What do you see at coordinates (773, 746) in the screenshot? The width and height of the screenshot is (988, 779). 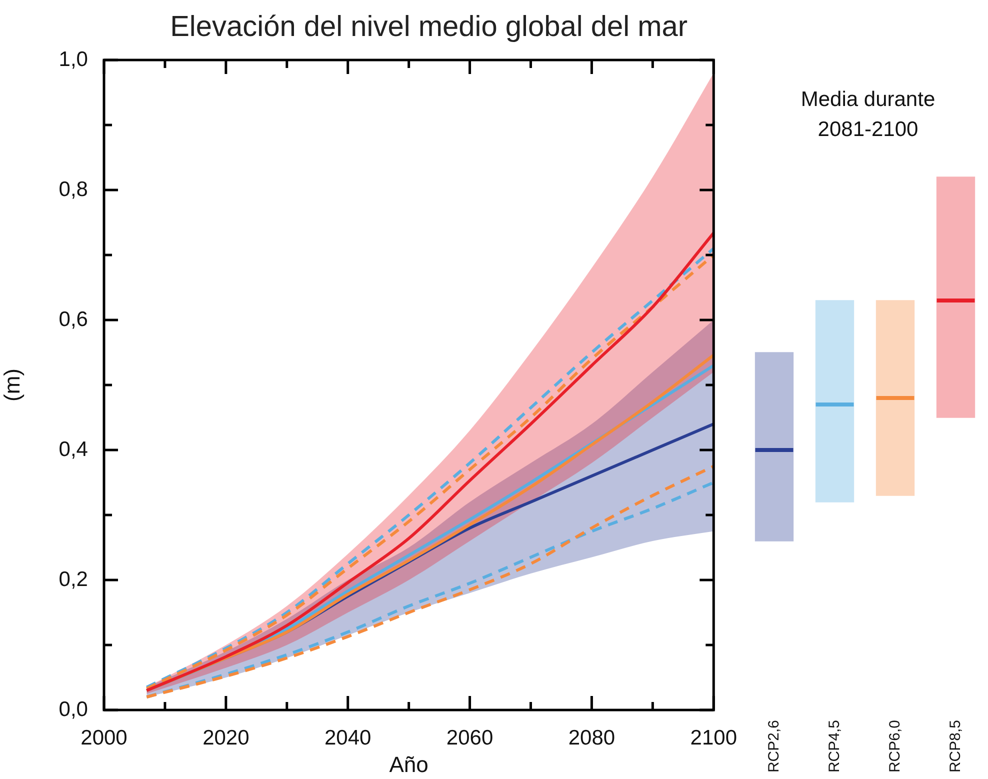 I see `x-tick-label: RCP2,6` at bounding box center [773, 746].